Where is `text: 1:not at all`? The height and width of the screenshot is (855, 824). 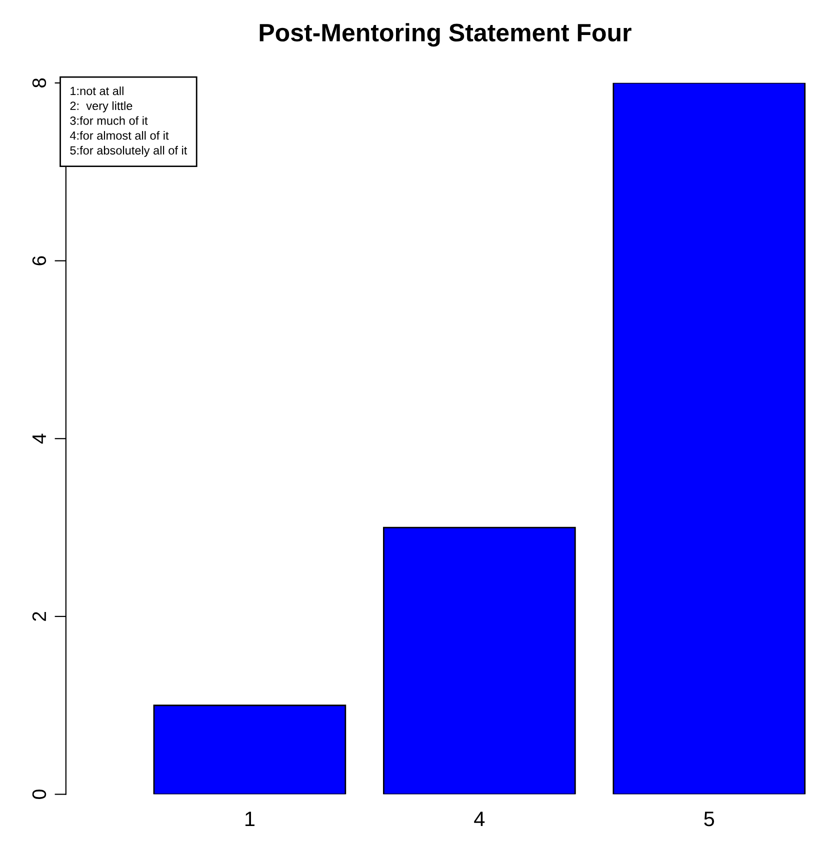 text: 1:not at all is located at coordinates (97, 91).